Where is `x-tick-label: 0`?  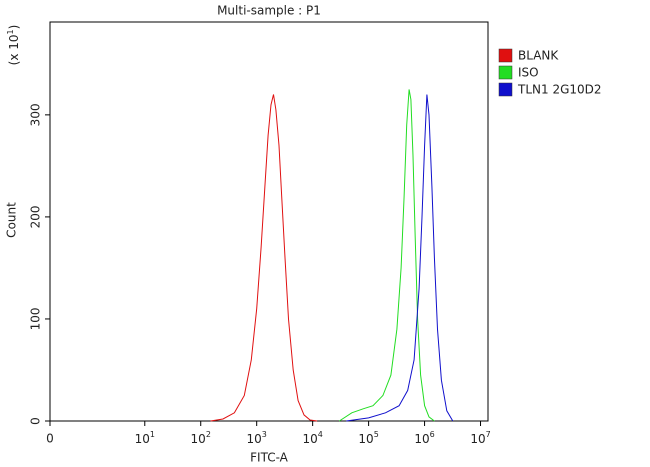
x-tick-label: 0 is located at coordinates (50, 439).